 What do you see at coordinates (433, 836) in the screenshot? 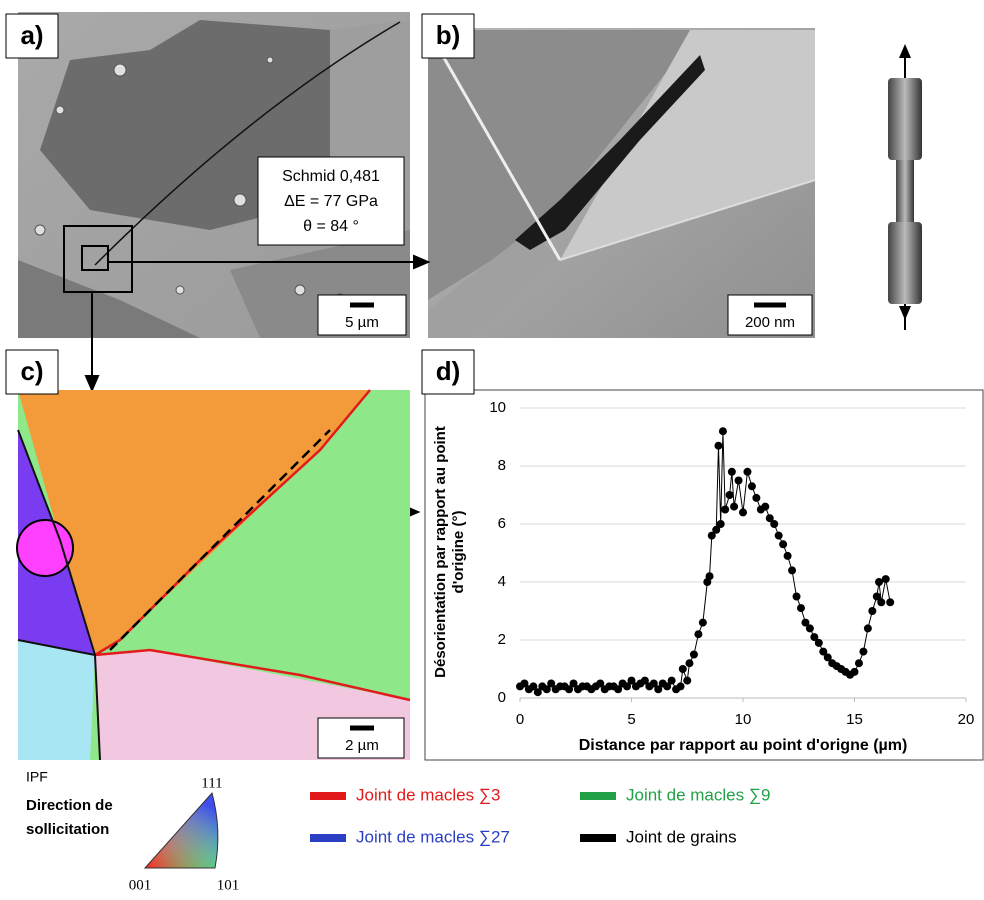
I see `legend-label: Joint de macles ∑27` at bounding box center [433, 836].